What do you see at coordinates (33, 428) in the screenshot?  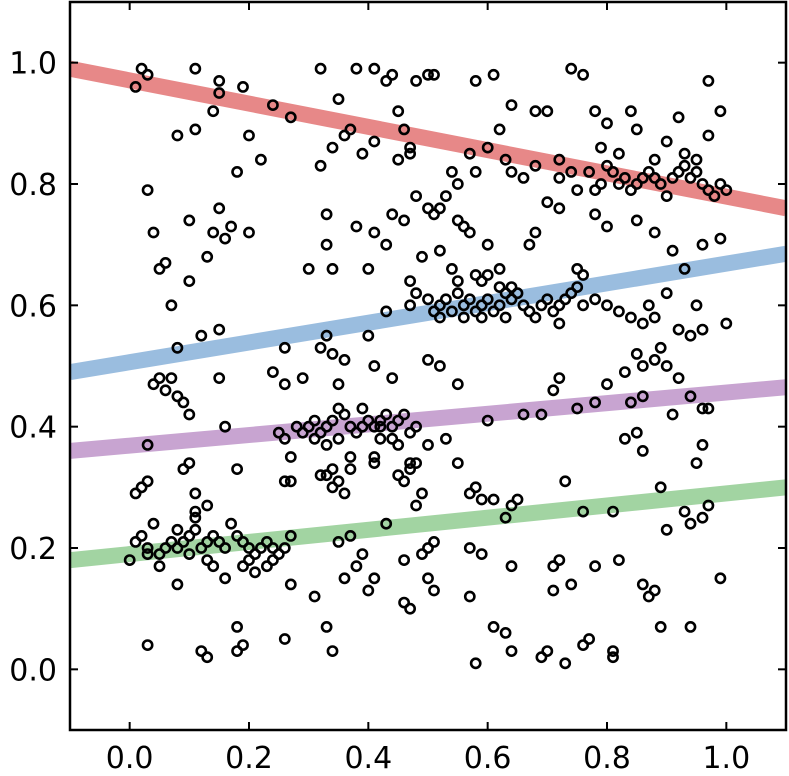 I see `y-tick-label: 0.4` at bounding box center [33, 428].